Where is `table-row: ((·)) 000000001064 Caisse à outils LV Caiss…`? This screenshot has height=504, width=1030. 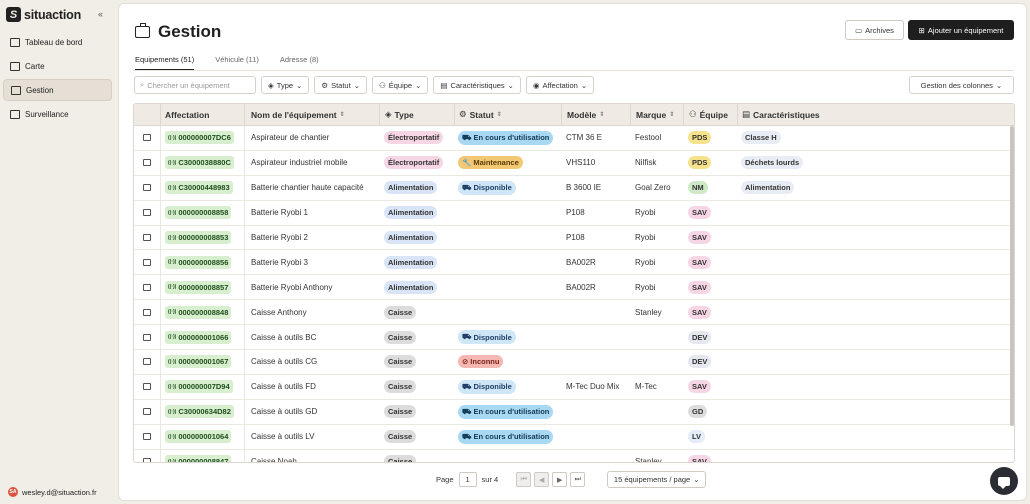
table-row: ((·)) 000000001064 Caisse à outils LV Caiss… is located at coordinates (574, 437).